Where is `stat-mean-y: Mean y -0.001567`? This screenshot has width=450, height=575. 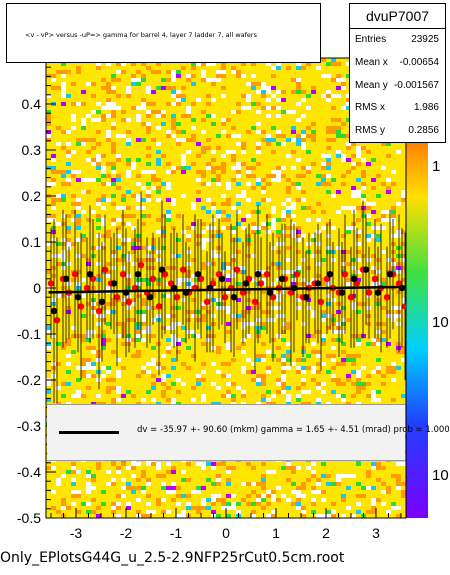 stat-mean-y: Mean y -0.001567 is located at coordinates (397, 85).